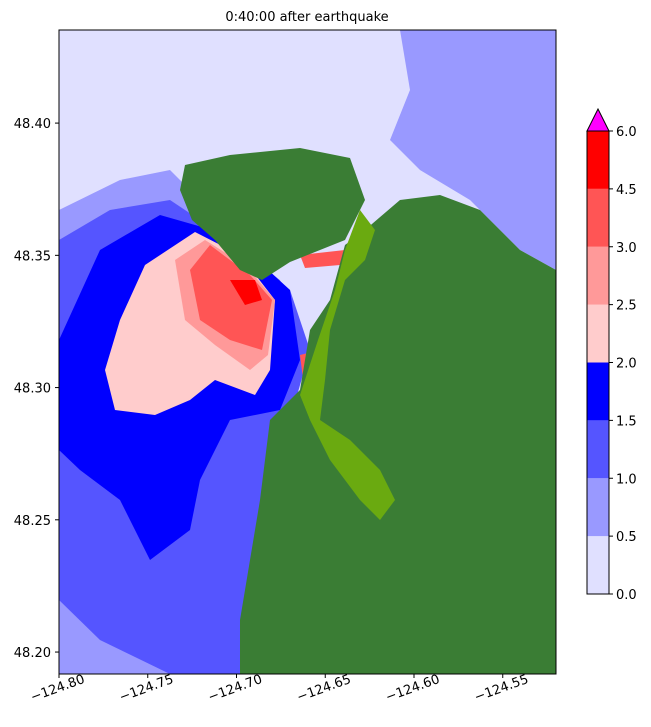  Describe the element at coordinates (626, 248) in the screenshot. I see `colorbar-tick-label: 3.0` at that location.